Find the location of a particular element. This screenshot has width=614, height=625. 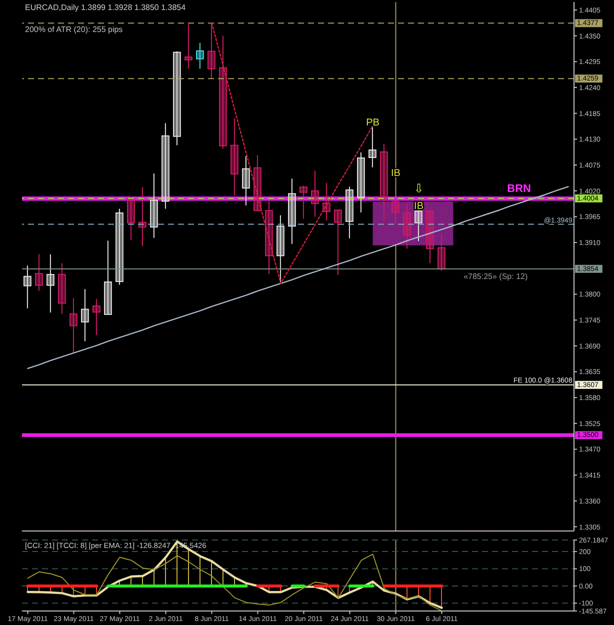

annotation: IB is located at coordinates (419, 206).